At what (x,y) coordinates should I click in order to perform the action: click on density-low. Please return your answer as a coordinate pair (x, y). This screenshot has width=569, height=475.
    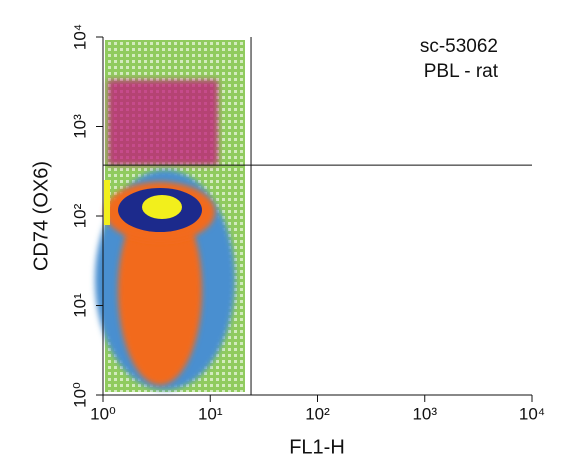
    Looking at the image, I should click on (163, 122).